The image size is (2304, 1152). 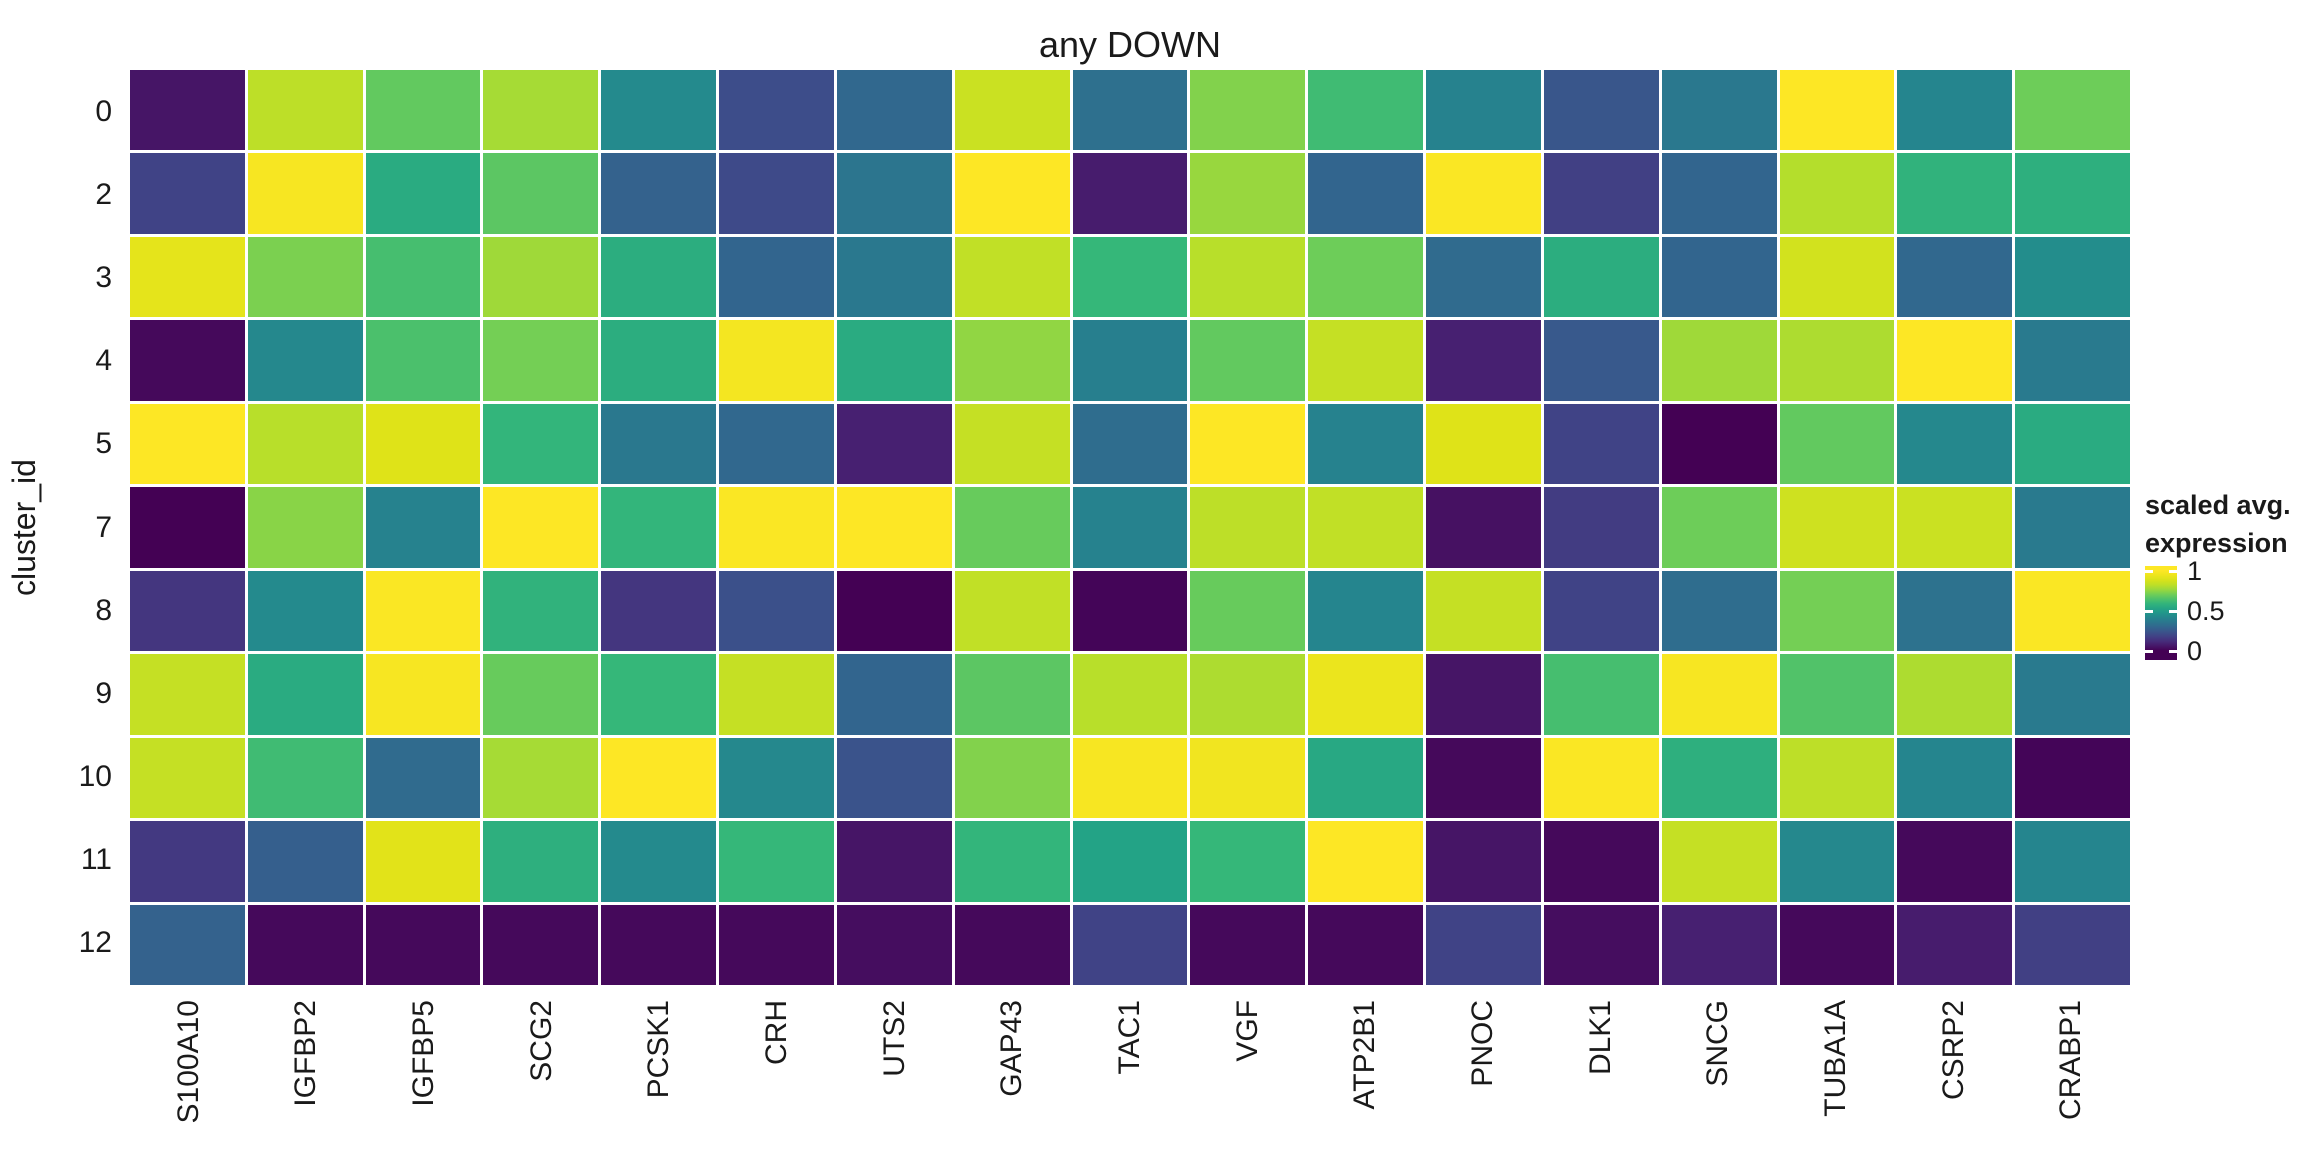 I want to click on y-tick-label: 0, so click(x=103, y=111).